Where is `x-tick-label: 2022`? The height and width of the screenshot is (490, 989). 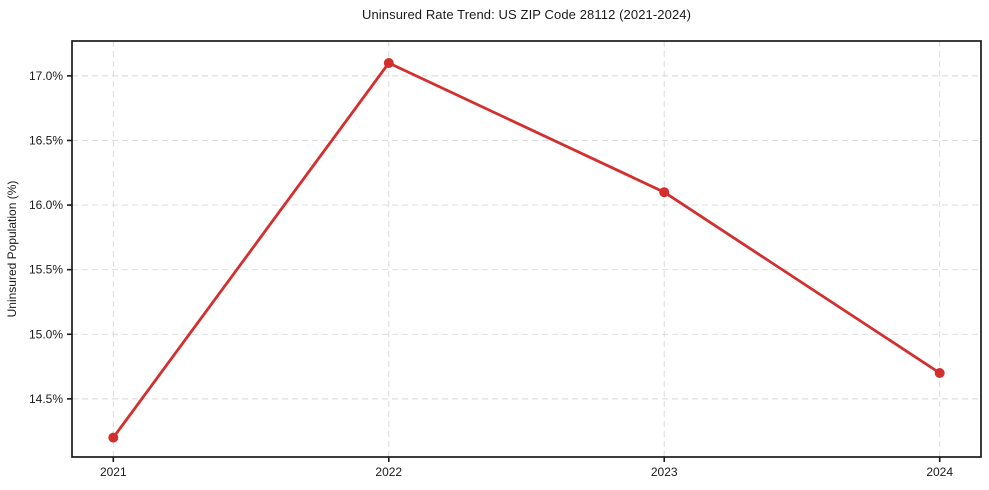
x-tick-label: 2022 is located at coordinates (388, 472).